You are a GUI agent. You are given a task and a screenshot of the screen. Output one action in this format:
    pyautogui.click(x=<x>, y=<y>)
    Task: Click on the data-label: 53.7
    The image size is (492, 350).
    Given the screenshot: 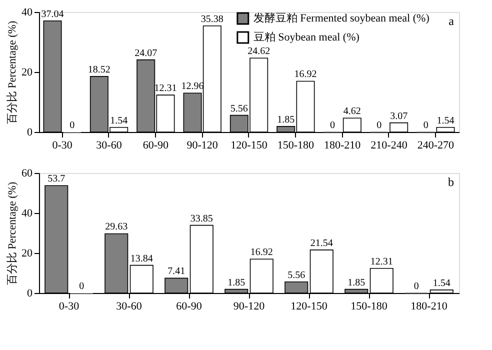 What is the action you would take?
    pyautogui.click(x=57, y=179)
    